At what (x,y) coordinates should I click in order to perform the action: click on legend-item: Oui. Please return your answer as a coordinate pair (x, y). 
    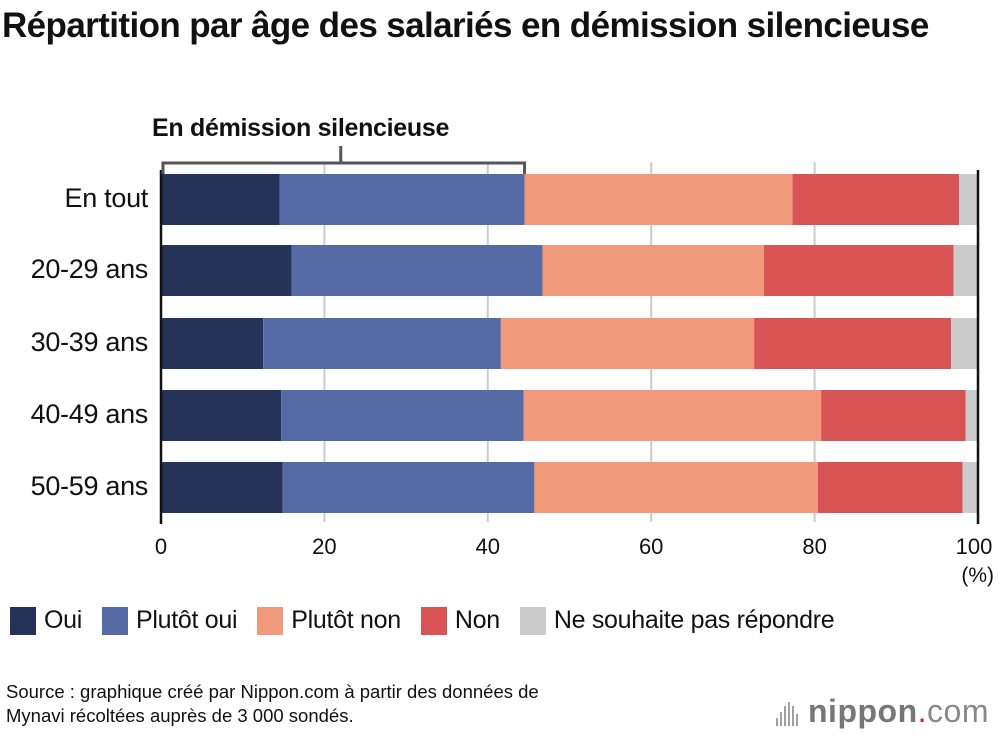
    Looking at the image, I should click on (46, 620).